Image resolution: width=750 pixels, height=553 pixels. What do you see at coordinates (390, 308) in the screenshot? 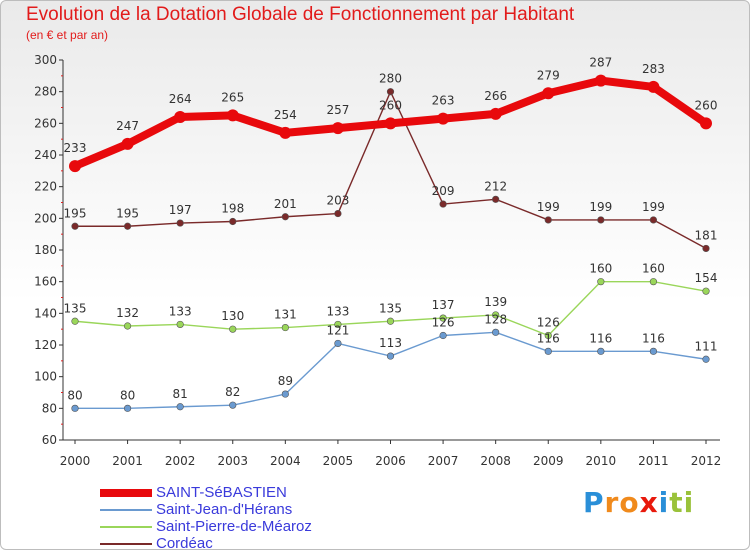
I see `data-label: 135` at bounding box center [390, 308].